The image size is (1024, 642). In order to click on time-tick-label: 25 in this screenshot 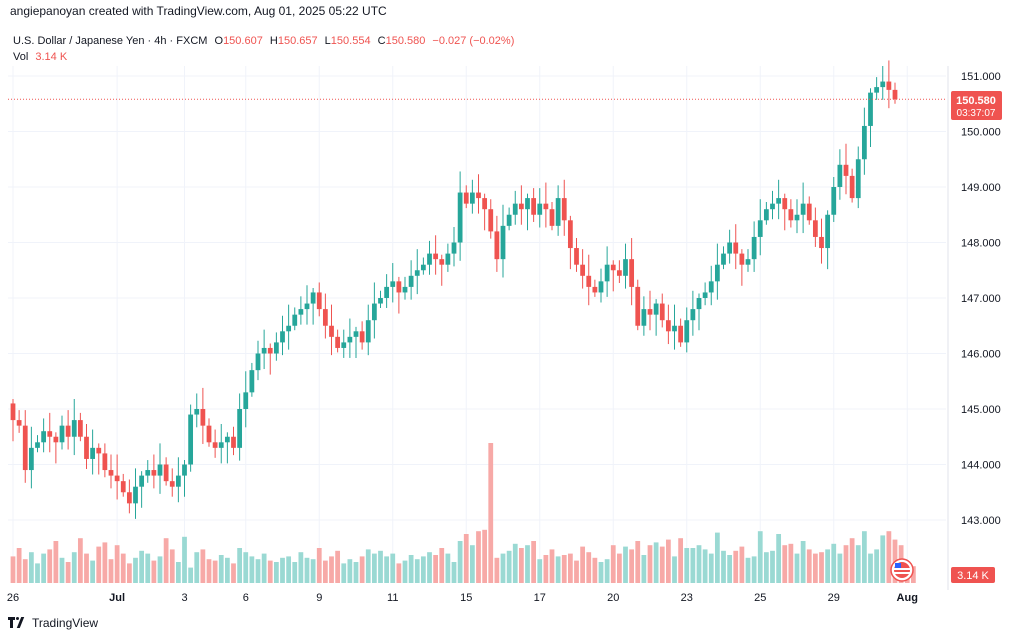, I will do `click(760, 598)`.